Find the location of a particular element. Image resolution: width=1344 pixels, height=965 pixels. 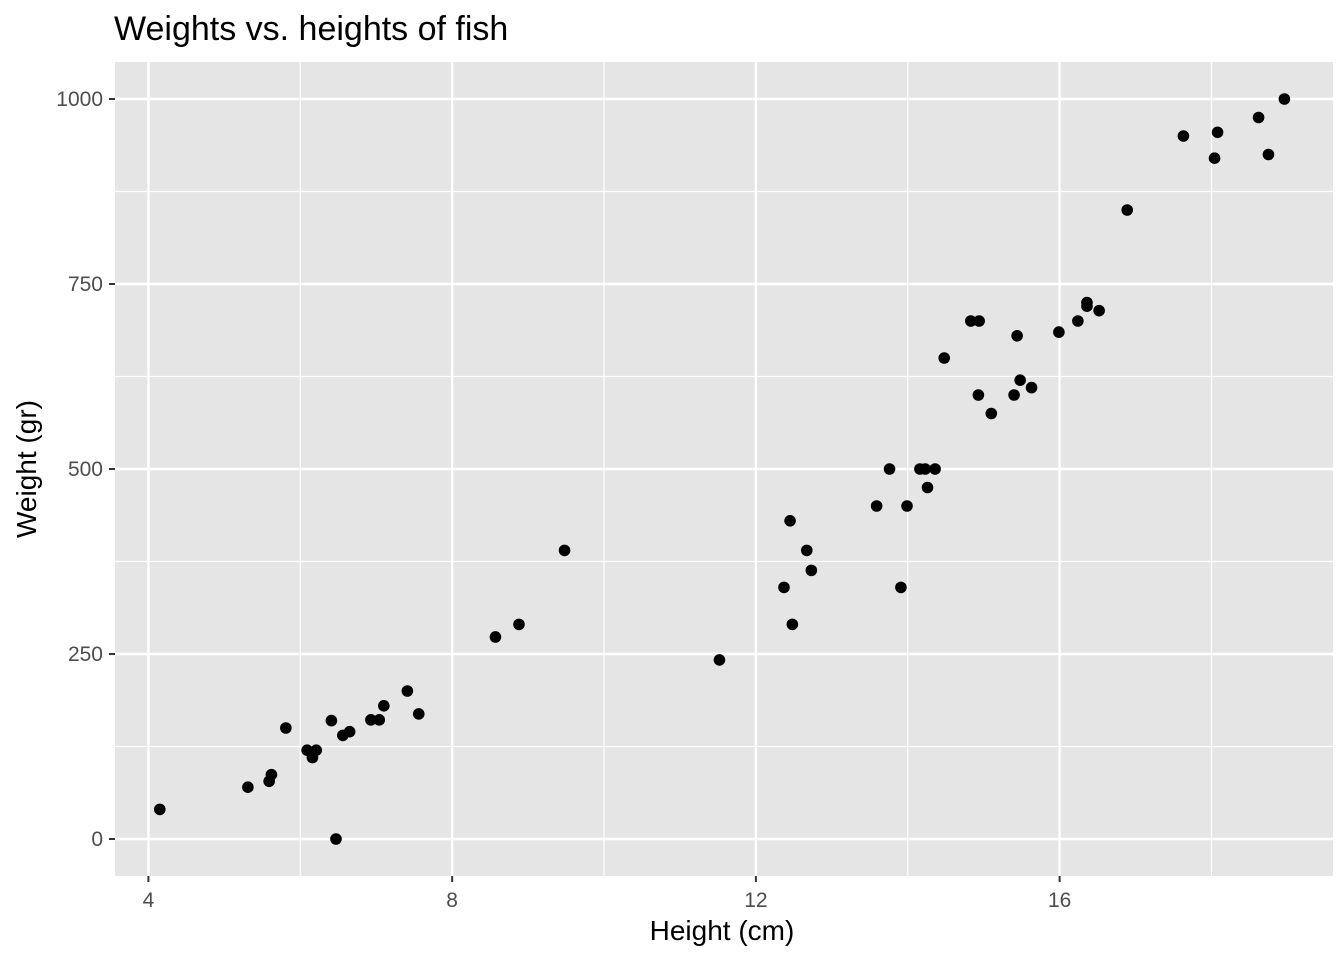

y-tick-label: 500 is located at coordinates (85, 469).